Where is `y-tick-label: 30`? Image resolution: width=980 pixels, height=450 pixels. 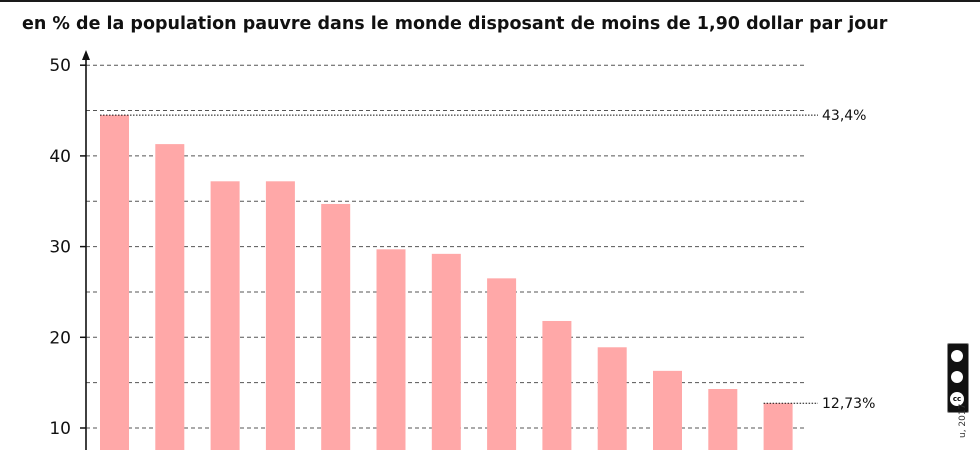
y-tick-label: 30 is located at coordinates (60, 248).